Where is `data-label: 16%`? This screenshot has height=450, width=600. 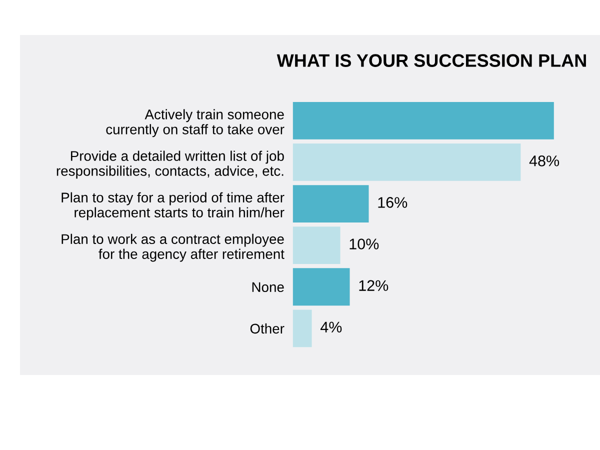
data-label: 16% is located at coordinates (393, 202).